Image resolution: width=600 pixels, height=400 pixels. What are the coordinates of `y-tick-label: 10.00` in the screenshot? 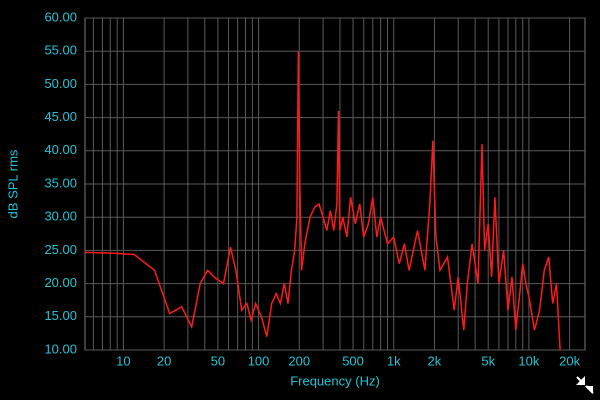 It's located at (60, 348).